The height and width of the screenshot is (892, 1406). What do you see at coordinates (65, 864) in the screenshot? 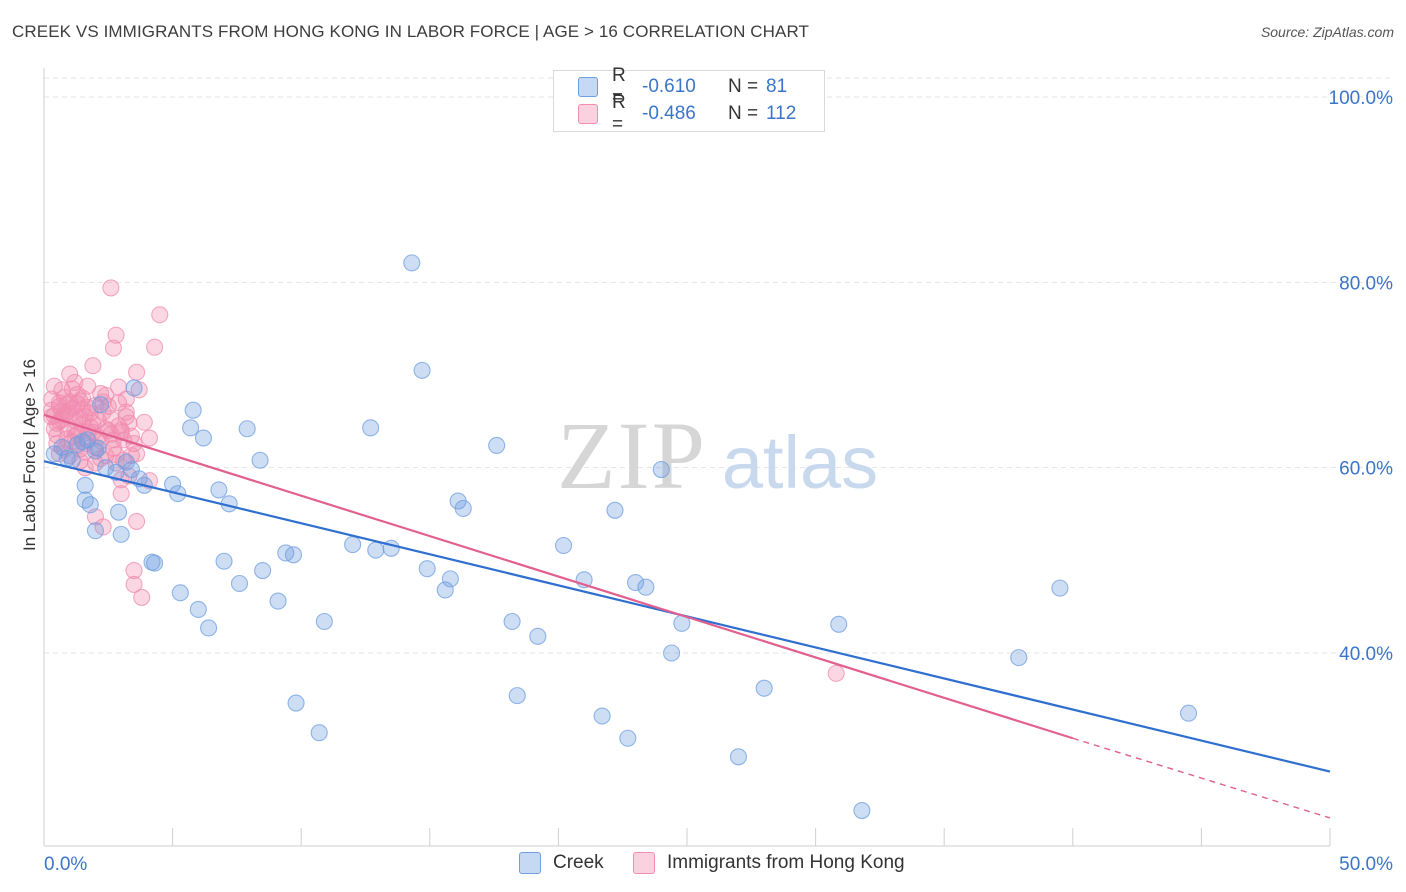
I see `x-tick-label: 0.0%` at bounding box center [65, 864].